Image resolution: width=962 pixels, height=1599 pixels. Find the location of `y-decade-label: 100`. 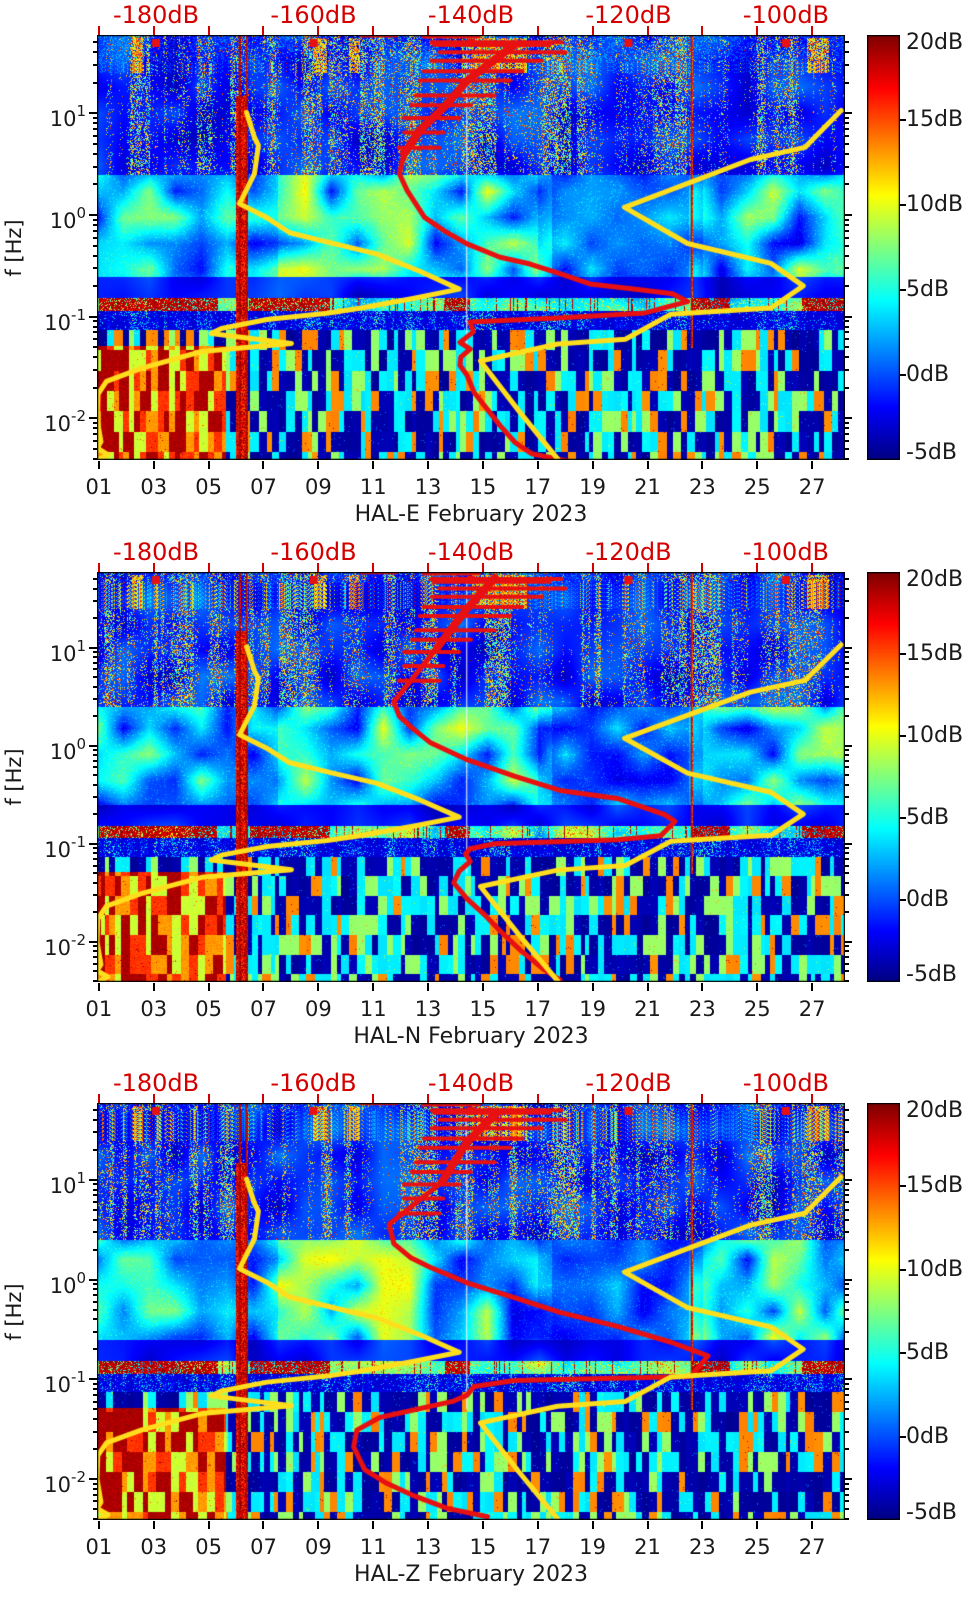

y-decade-label: 100 is located at coordinates (67, 219).